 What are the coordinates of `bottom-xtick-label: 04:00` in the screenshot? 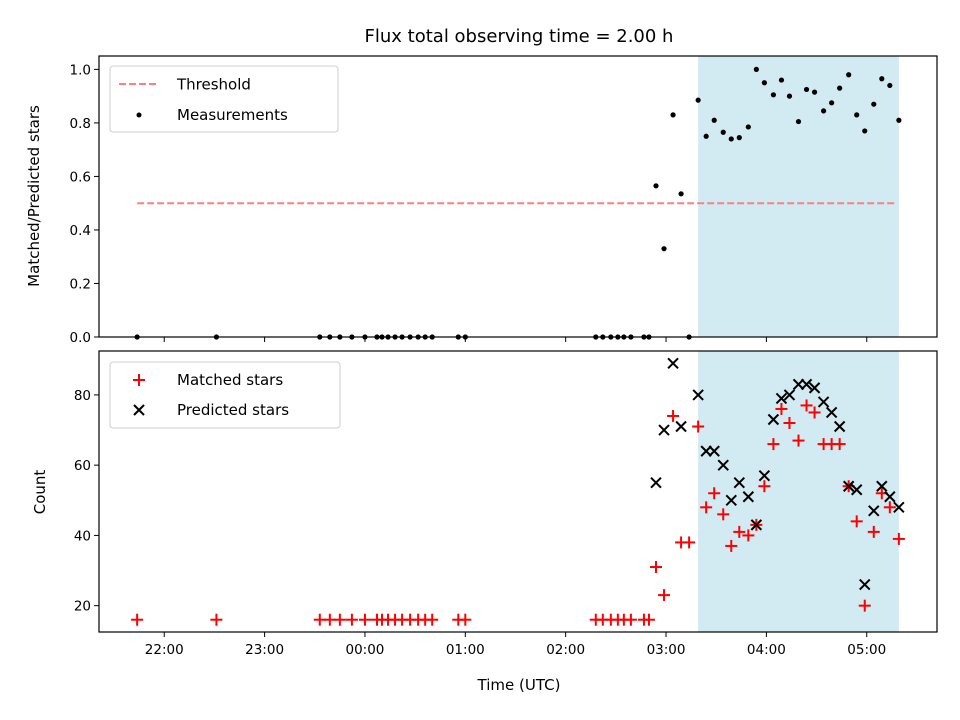 It's located at (766, 650).